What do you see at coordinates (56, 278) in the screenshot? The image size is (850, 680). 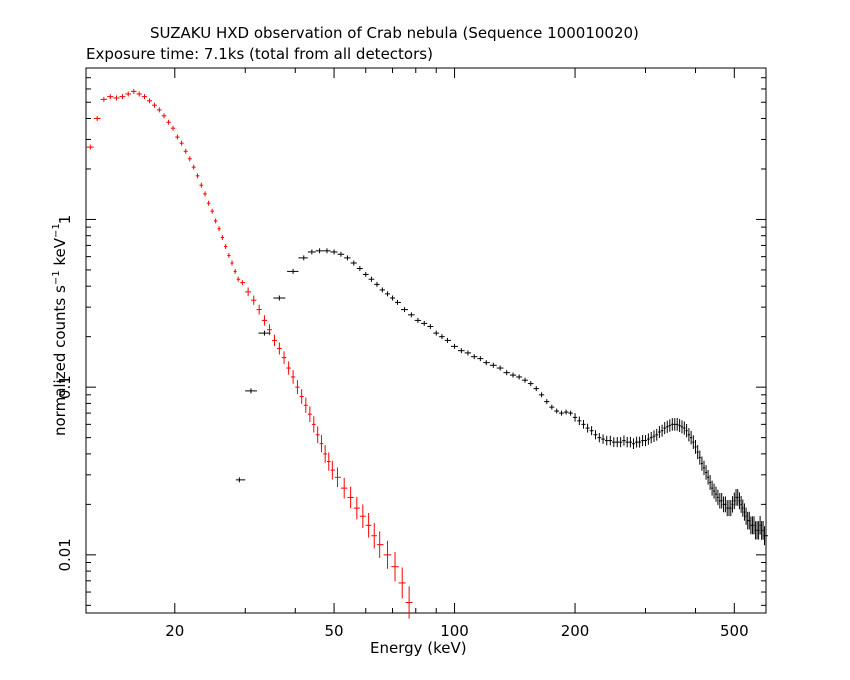 I see `y-axis-label-exp-1: −1` at bounding box center [56, 278].